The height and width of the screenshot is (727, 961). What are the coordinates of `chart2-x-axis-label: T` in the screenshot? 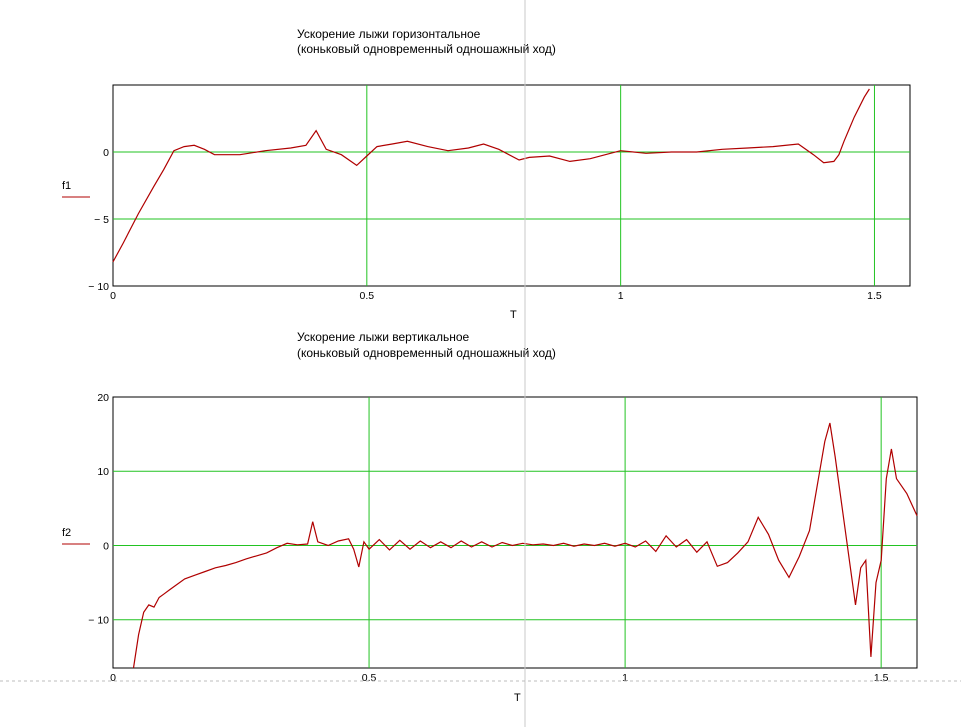 It's located at (517, 698).